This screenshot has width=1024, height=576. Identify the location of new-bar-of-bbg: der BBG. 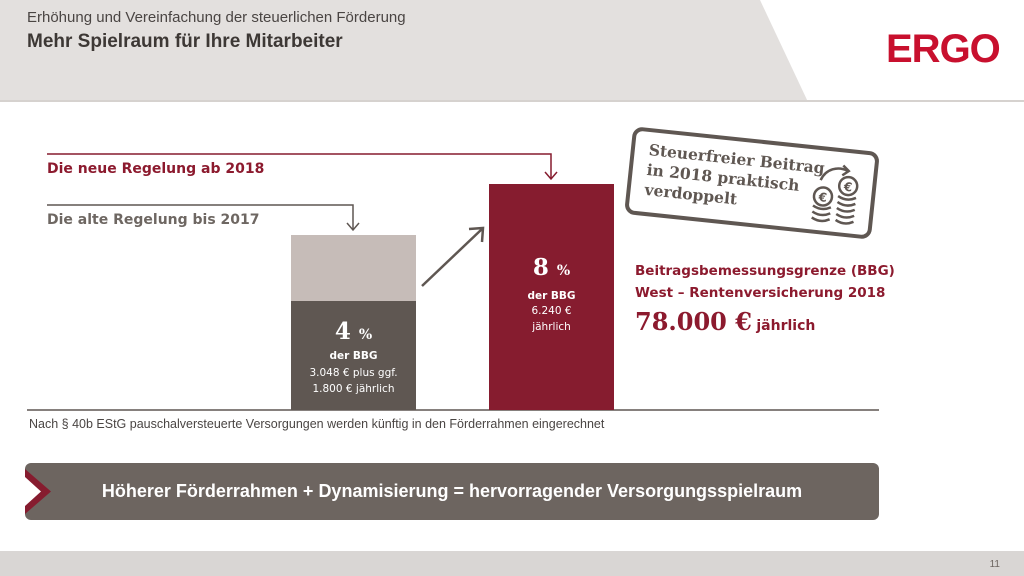
(551, 296).